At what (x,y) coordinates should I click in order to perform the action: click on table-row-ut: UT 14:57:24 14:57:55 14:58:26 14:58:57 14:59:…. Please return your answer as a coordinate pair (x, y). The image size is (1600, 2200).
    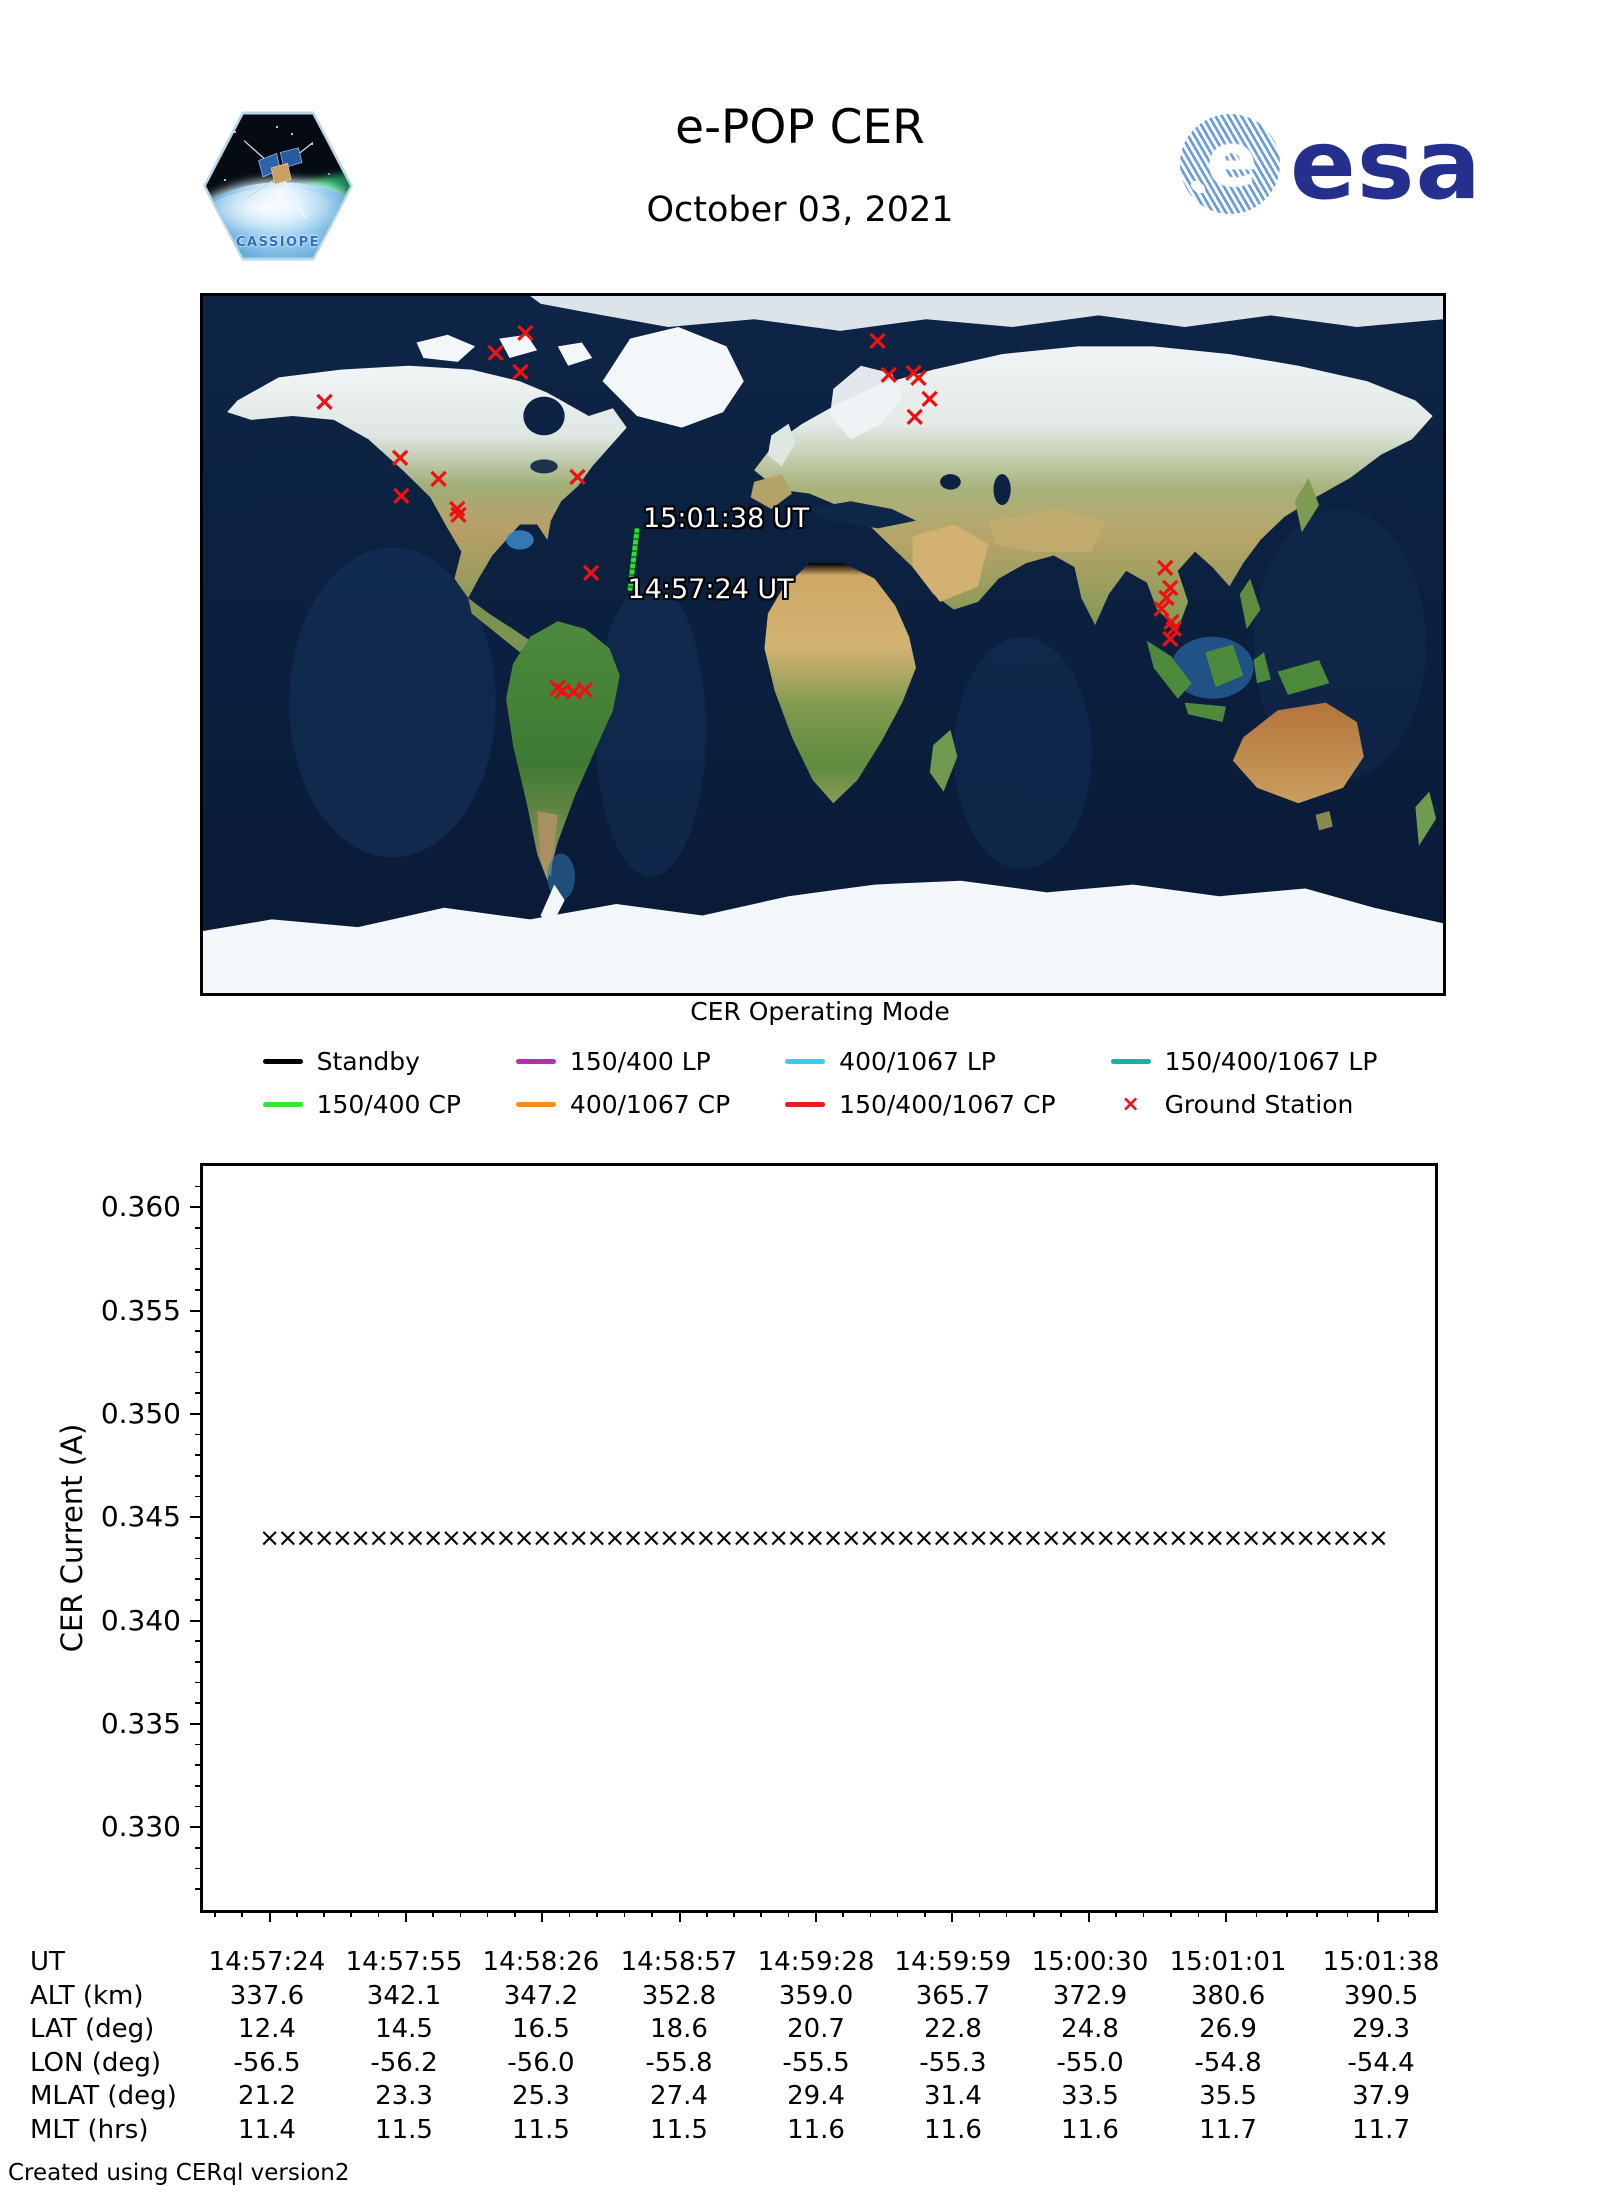
    Looking at the image, I should click on (800, 1962).